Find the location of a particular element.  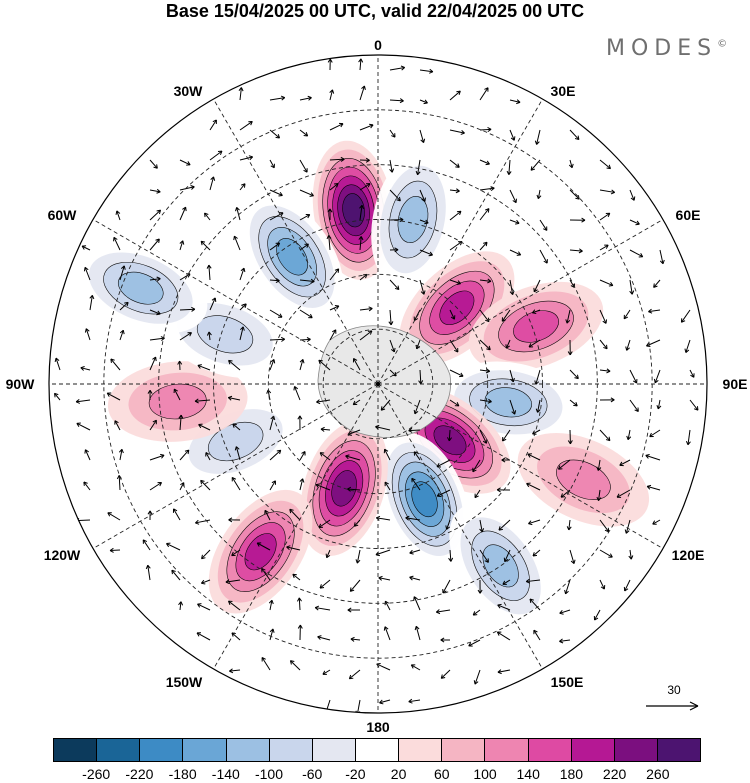

lon-label-180: 180 is located at coordinates (378, 727).